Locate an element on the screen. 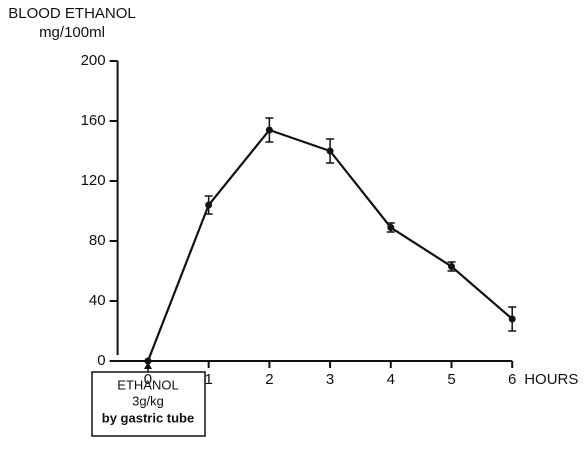 The image size is (587, 457). x-tick-label: 6 is located at coordinates (512, 379).